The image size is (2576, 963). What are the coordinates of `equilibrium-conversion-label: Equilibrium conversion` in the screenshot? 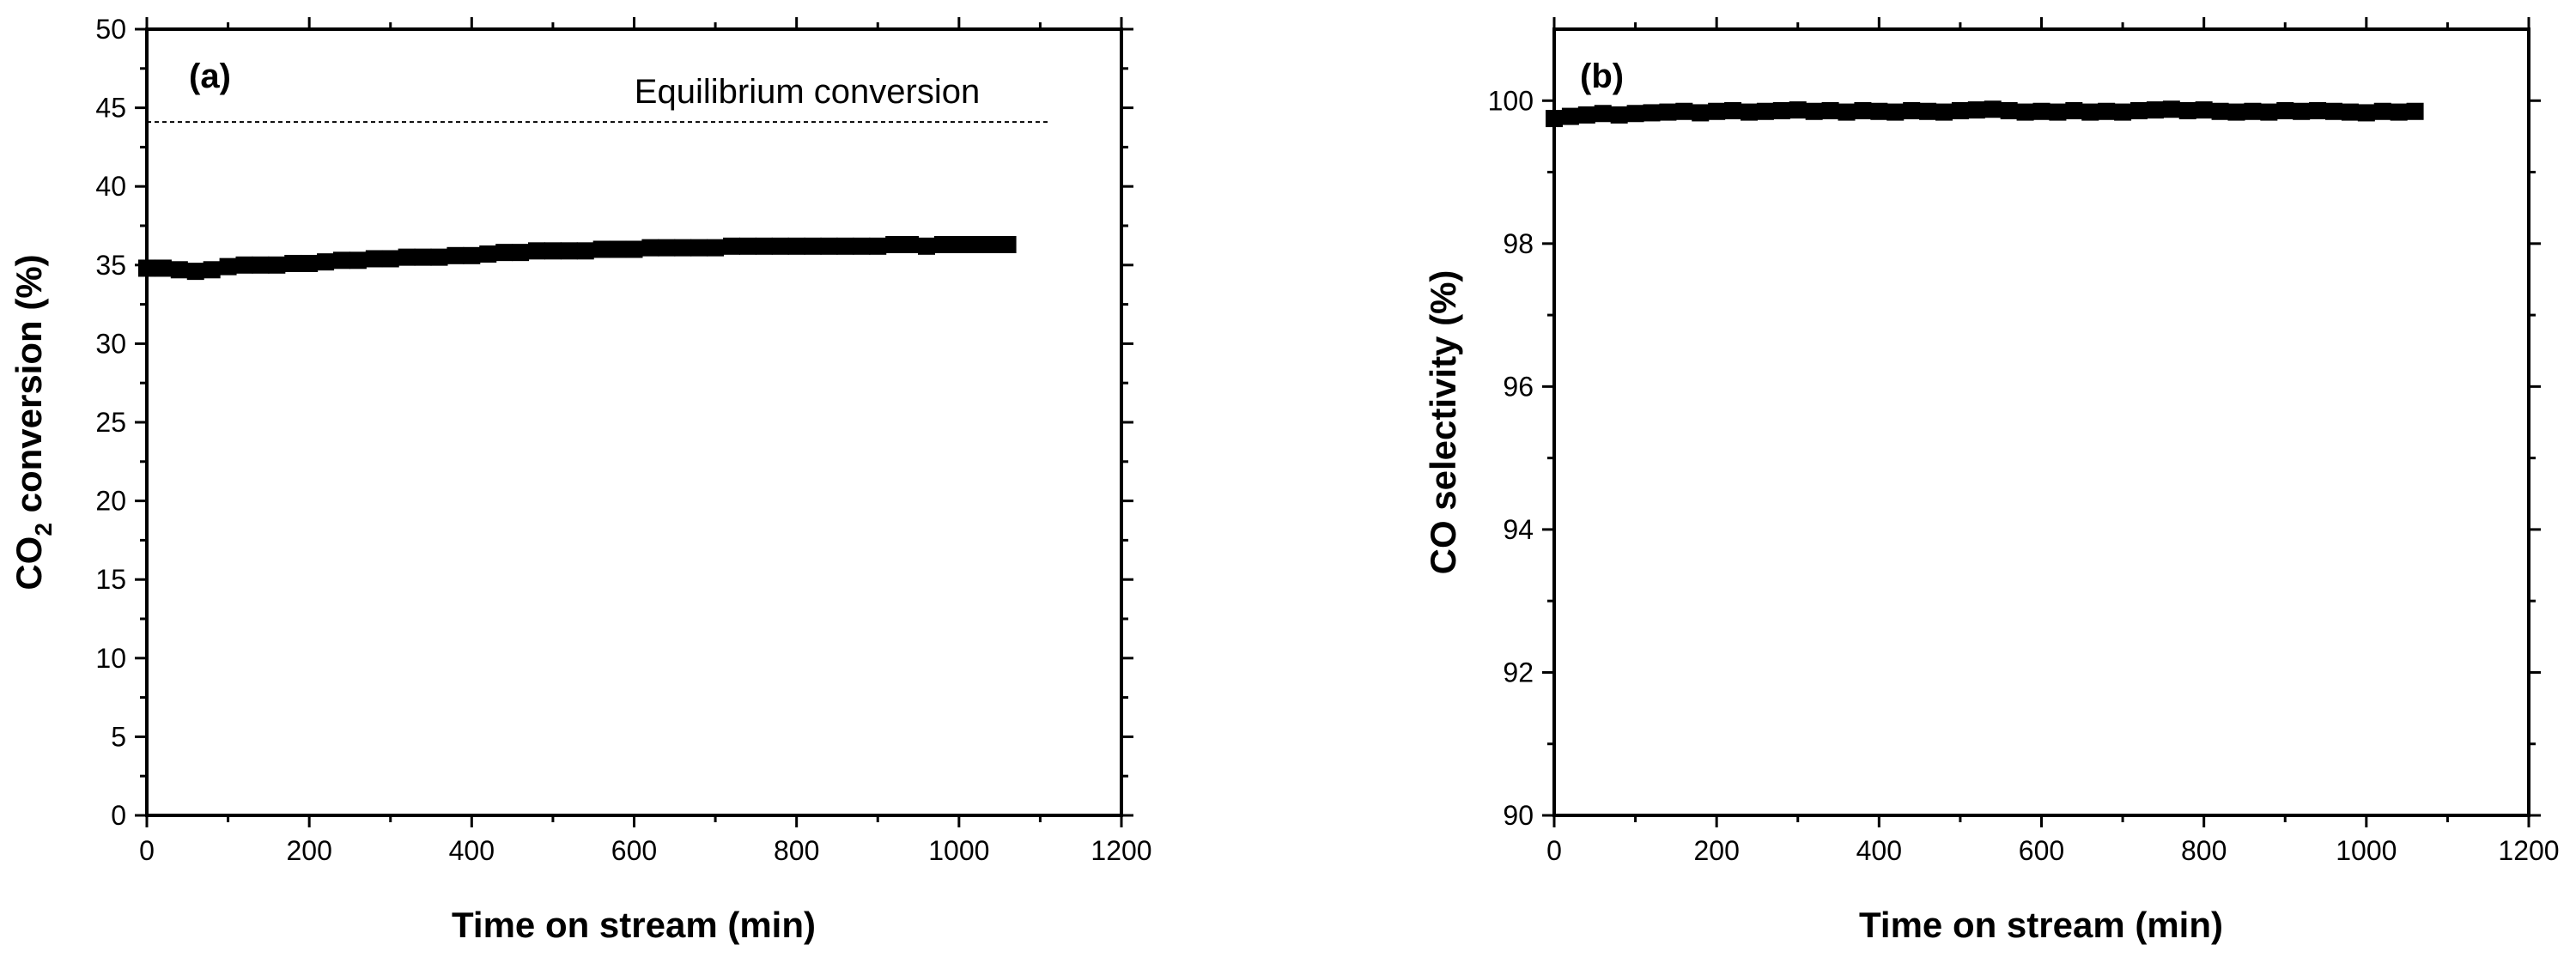 It's located at (808, 92).